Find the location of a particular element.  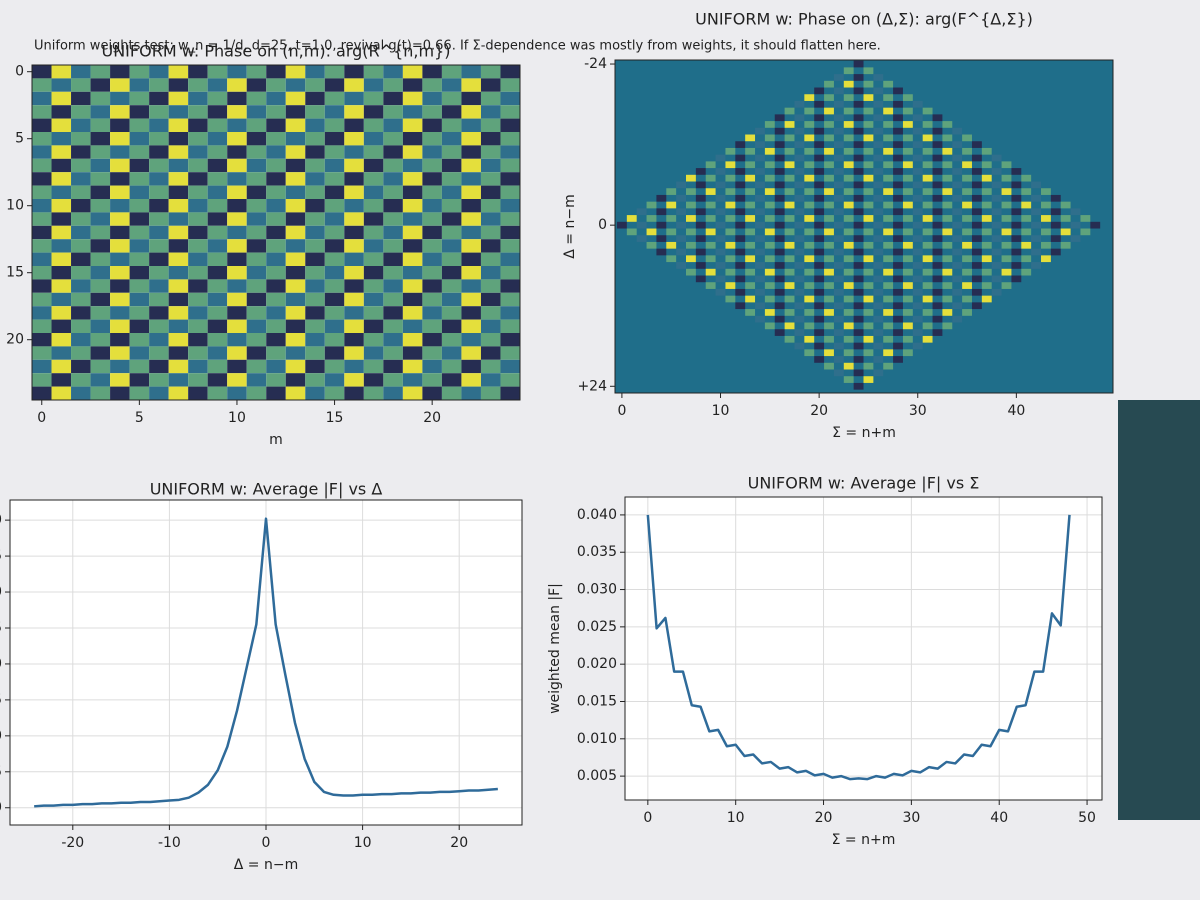

plot-background is located at coordinates (863, 648).